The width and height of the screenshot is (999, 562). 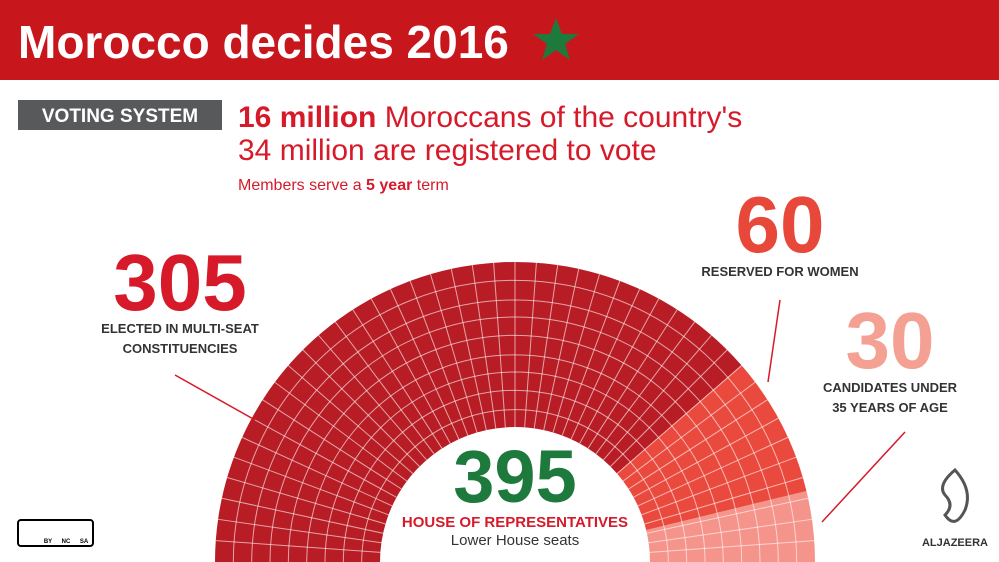 I want to click on brand-logo: ALJAZEERA, so click(x=955, y=508).